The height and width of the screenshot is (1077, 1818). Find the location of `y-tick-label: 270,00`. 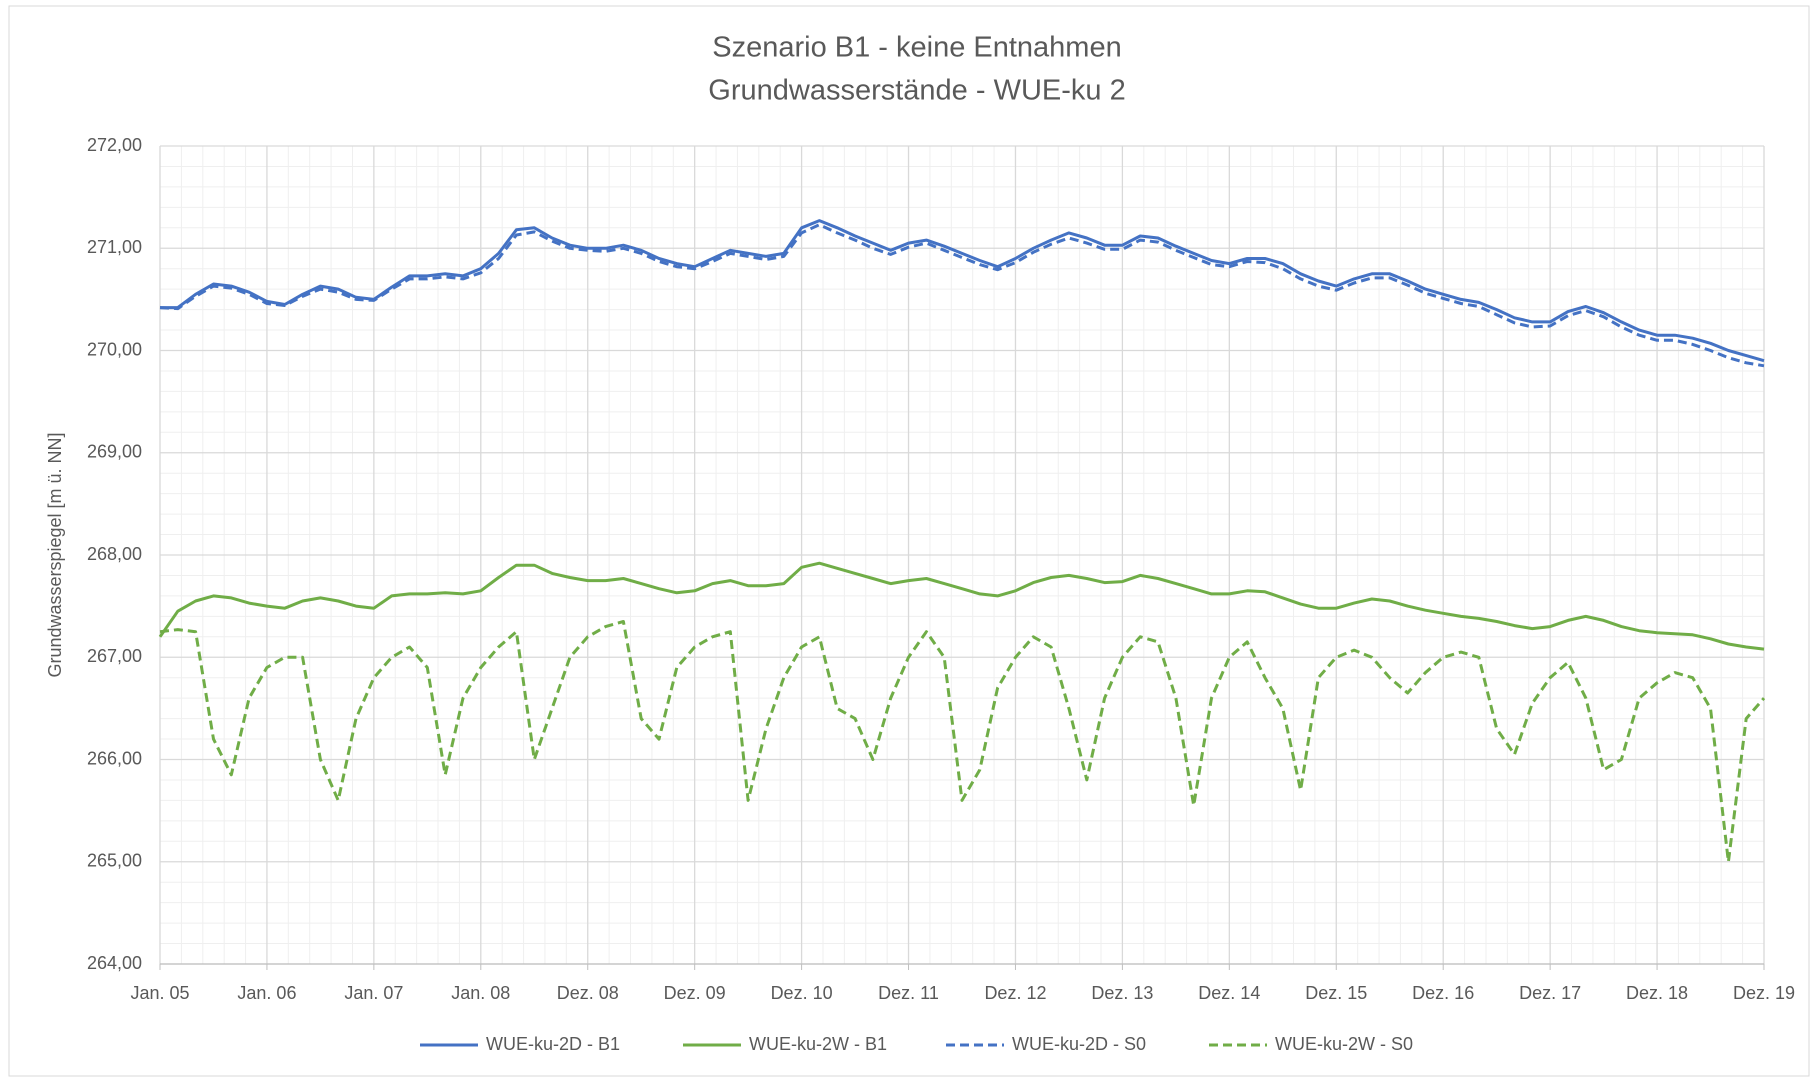

y-tick-label: 270,00 is located at coordinates (114, 349).